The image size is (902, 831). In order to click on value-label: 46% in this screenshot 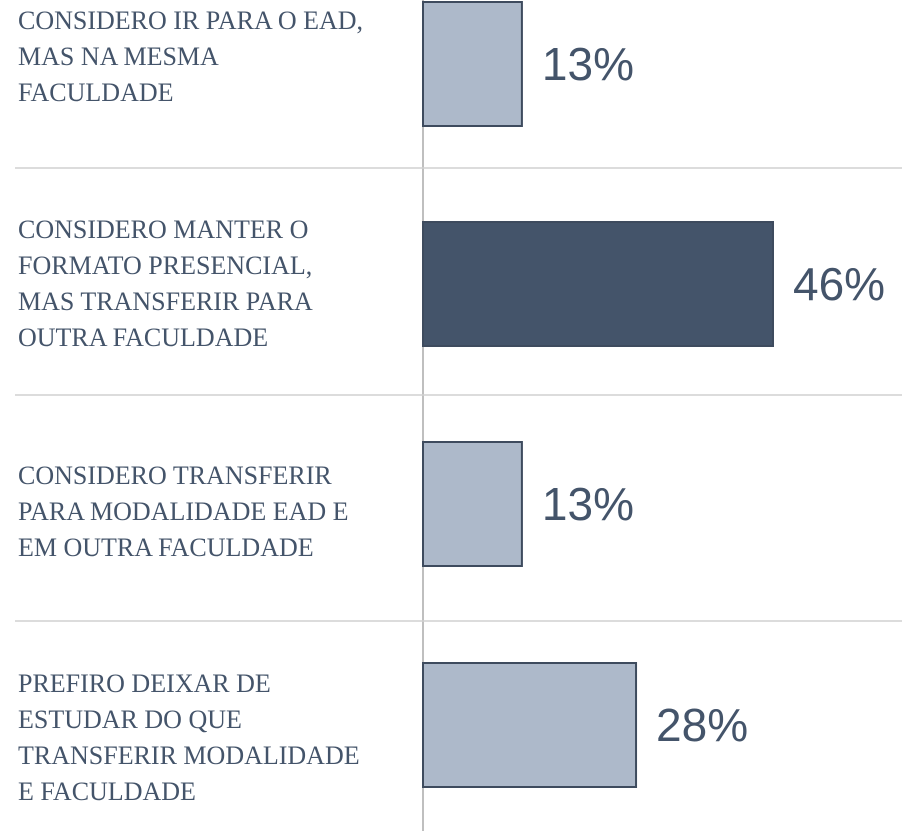, I will do `click(839, 284)`.